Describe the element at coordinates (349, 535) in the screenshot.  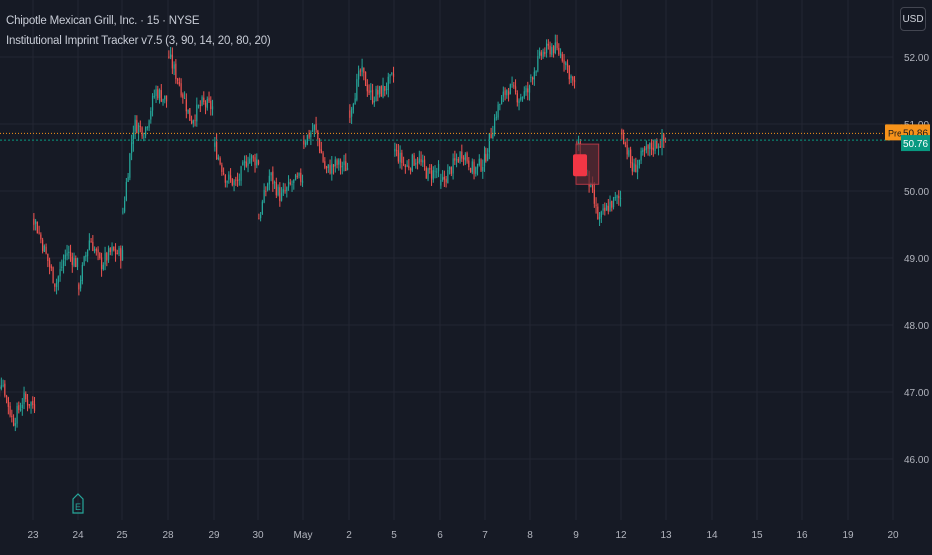
I see `x-tick-label: 2` at that location.